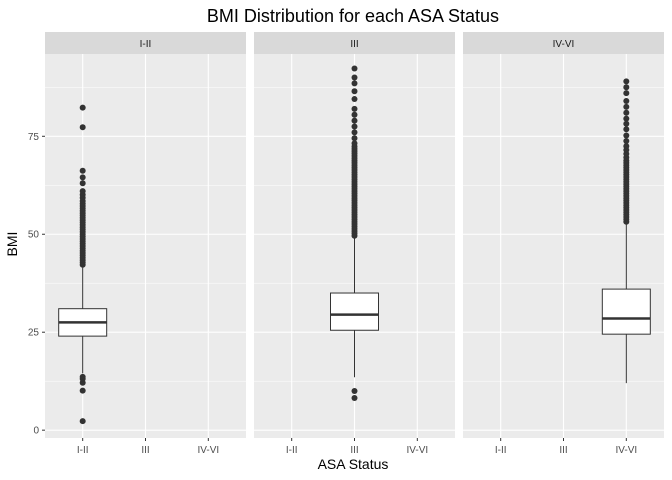 The height and width of the screenshot is (480, 672). I want to click on facet-strip-label: IV-VI, so click(564, 44).